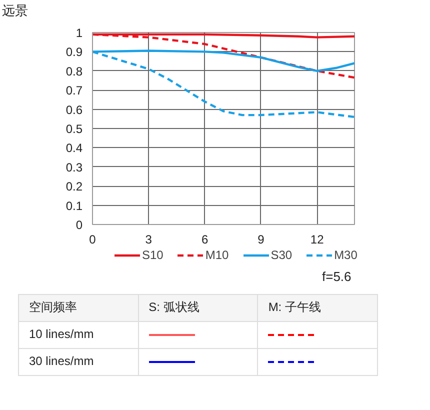 This screenshot has height=410, width=430. I want to click on text: 30 lines/mm, so click(78, 362).